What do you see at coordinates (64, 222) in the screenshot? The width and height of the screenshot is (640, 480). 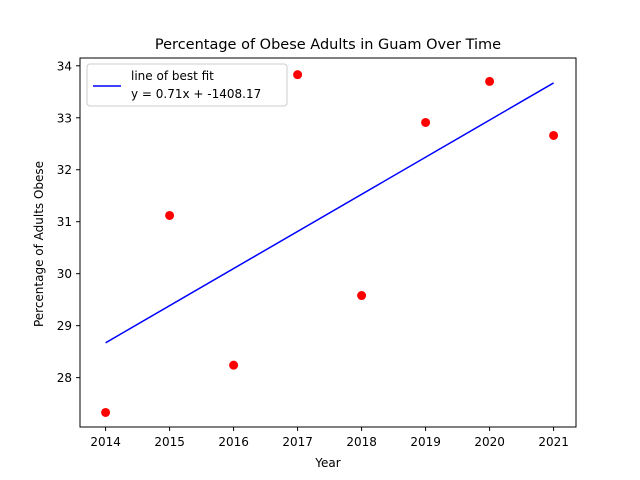 I see `y-tick-label: 31` at bounding box center [64, 222].